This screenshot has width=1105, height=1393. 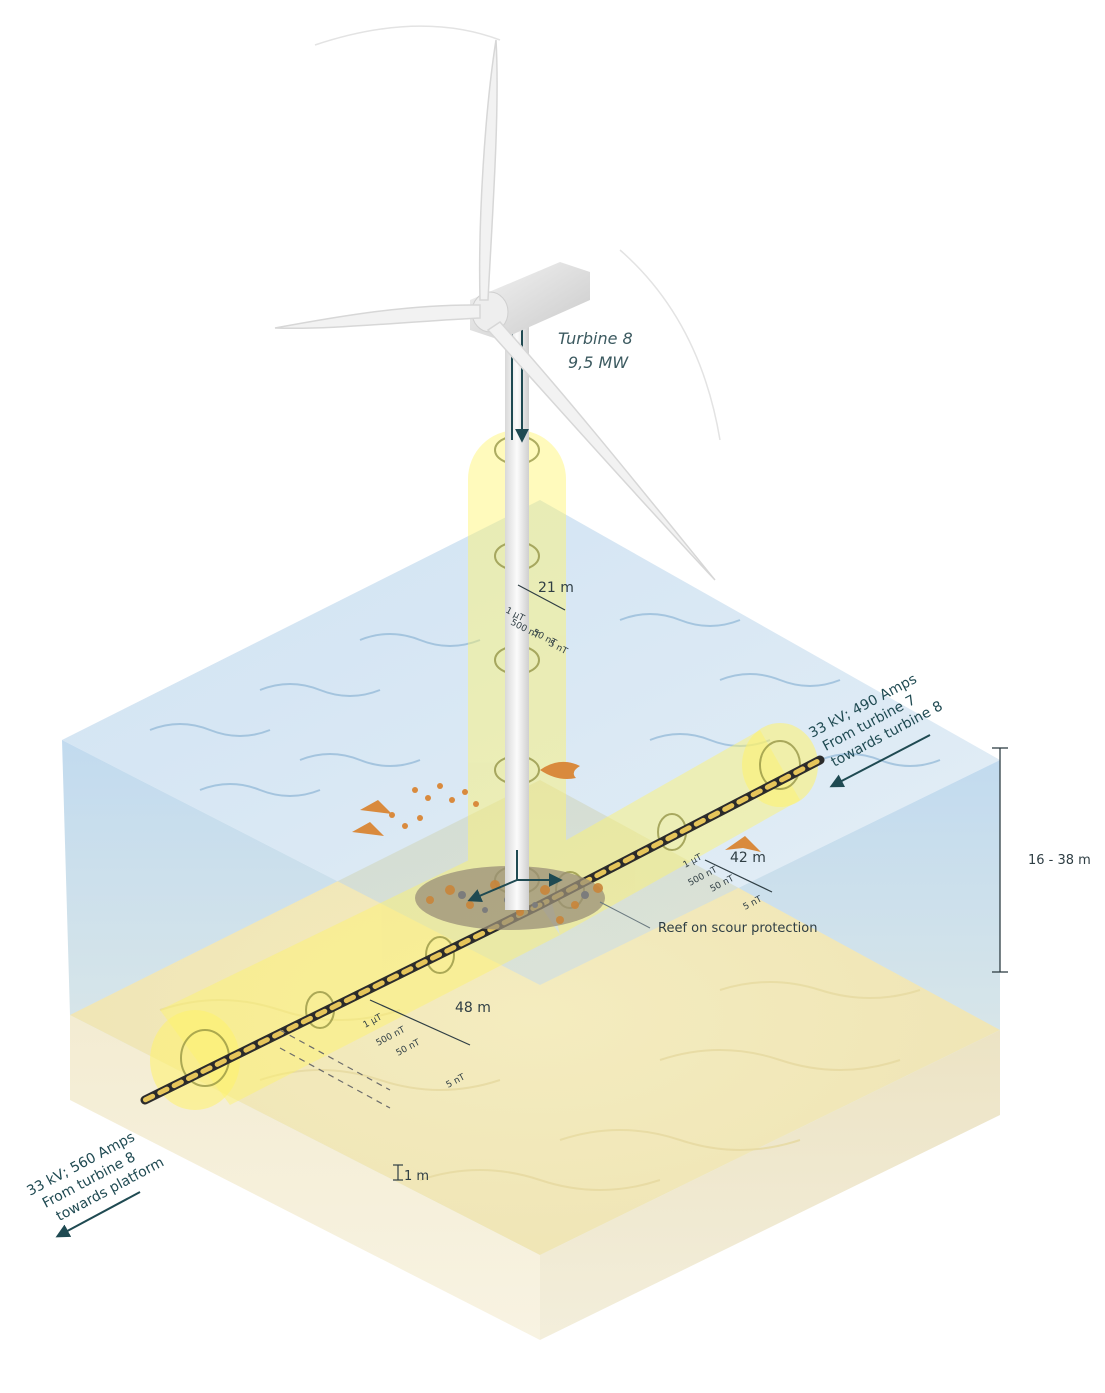 What do you see at coordinates (1000, 860) in the screenshot?
I see `depth-bar` at bounding box center [1000, 860].